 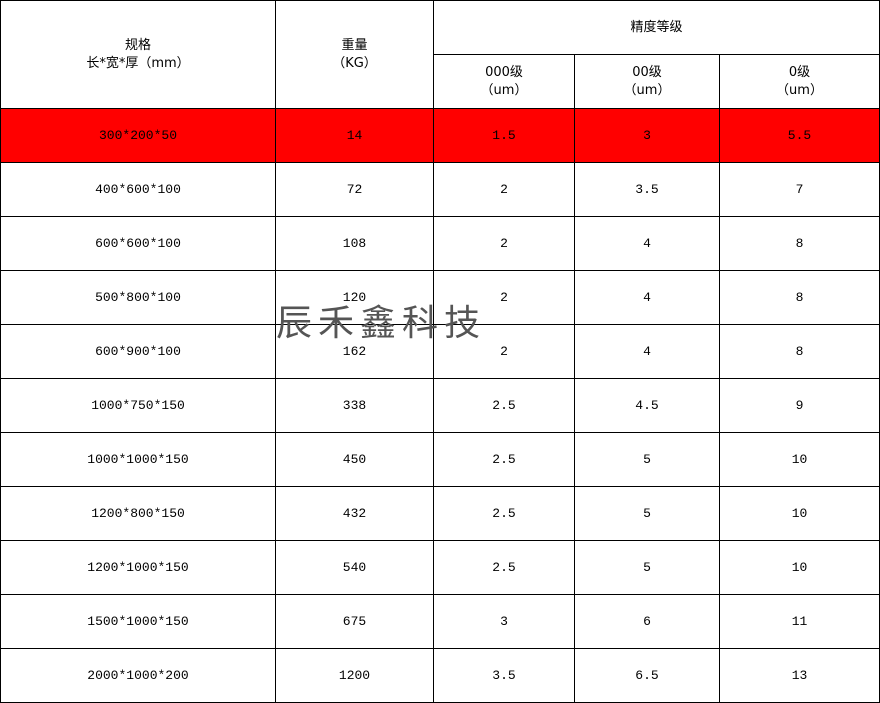 What do you see at coordinates (354, 63) in the screenshot?
I see `weight-unit: （KG）` at bounding box center [354, 63].